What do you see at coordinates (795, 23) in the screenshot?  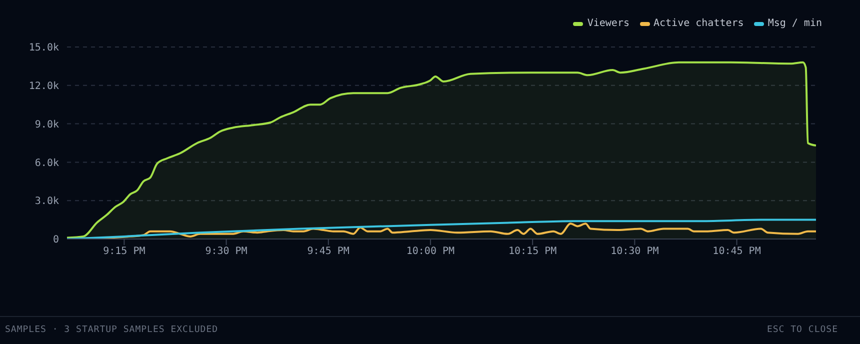 I see `legend-label: Msg / min` at bounding box center [795, 23].